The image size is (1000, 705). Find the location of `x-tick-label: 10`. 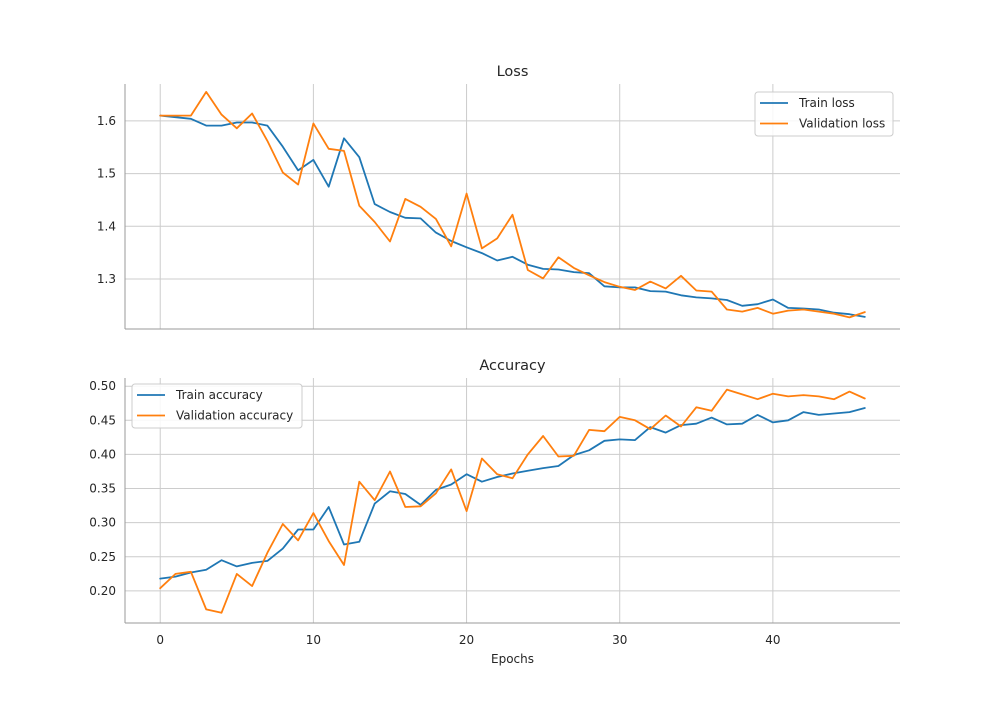

x-tick-label: 10 is located at coordinates (313, 640).